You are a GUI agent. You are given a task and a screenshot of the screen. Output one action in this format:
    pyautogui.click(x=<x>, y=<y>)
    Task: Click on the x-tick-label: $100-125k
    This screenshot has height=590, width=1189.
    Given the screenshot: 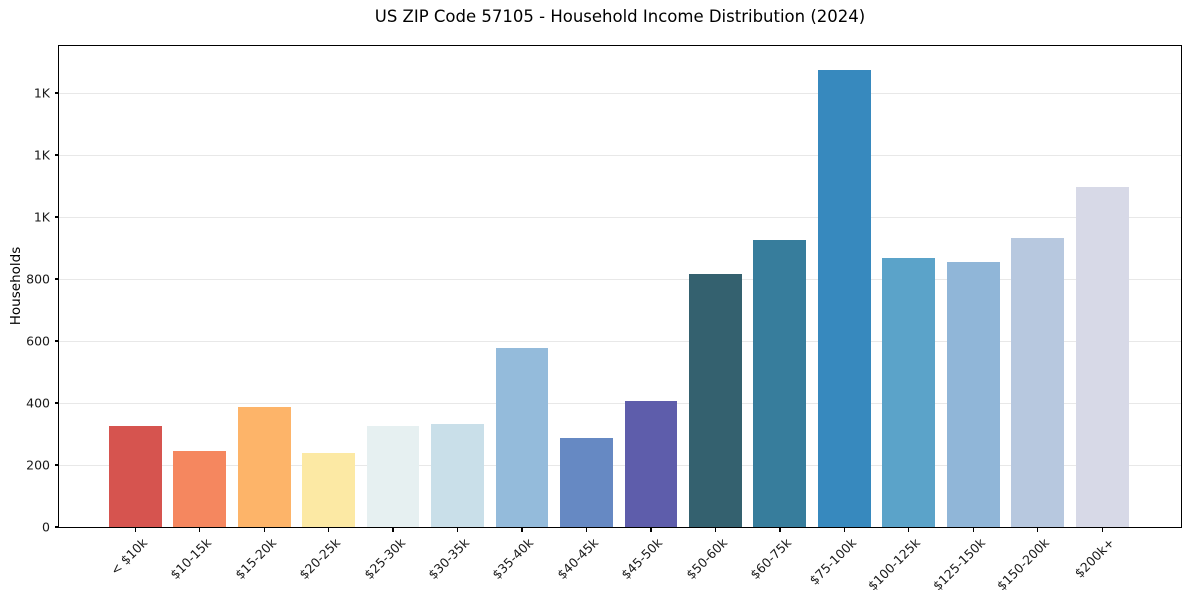 What is the action you would take?
    pyautogui.click(x=894, y=562)
    